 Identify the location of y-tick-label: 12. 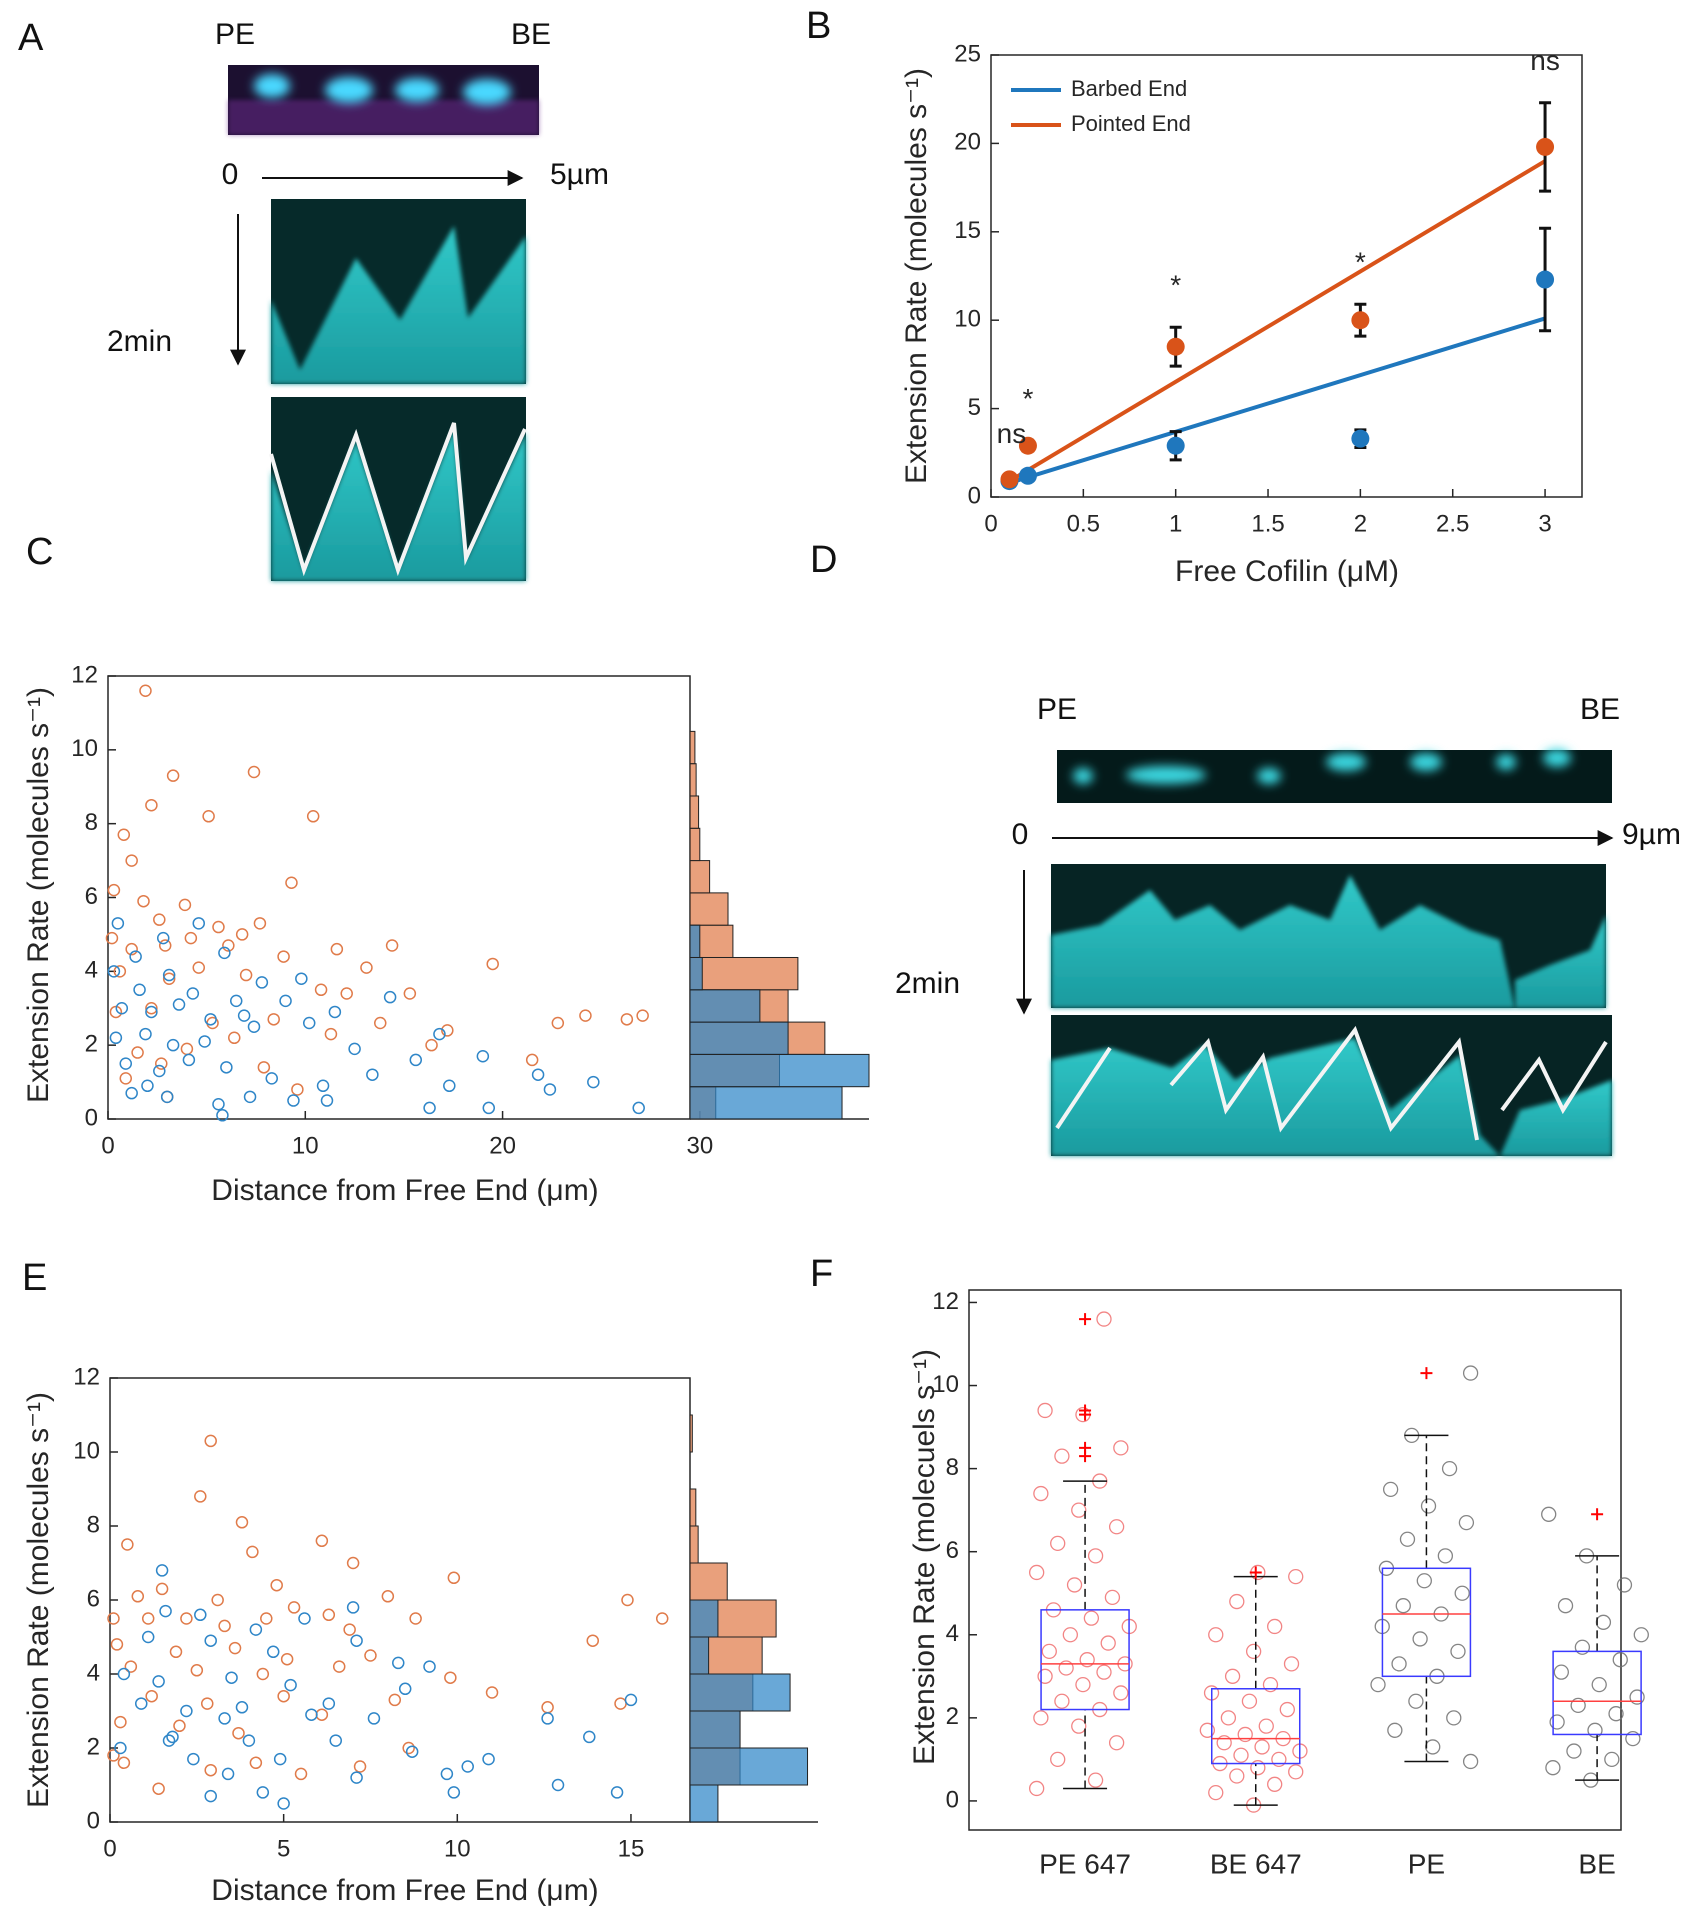
(84, 674).